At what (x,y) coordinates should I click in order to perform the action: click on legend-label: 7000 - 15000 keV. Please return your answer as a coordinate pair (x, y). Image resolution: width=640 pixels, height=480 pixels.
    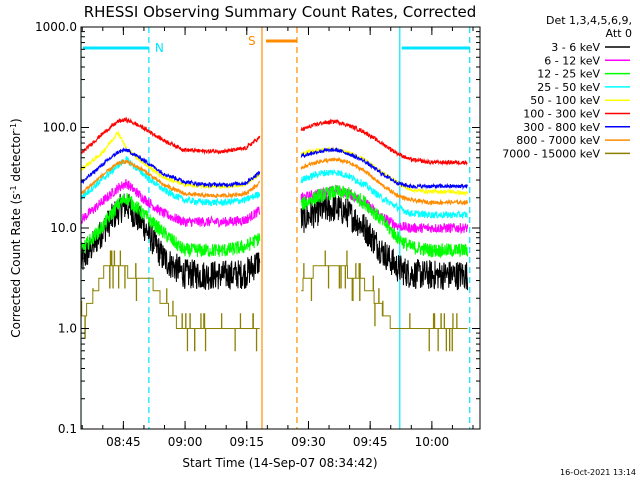
    Looking at the image, I should click on (551, 153).